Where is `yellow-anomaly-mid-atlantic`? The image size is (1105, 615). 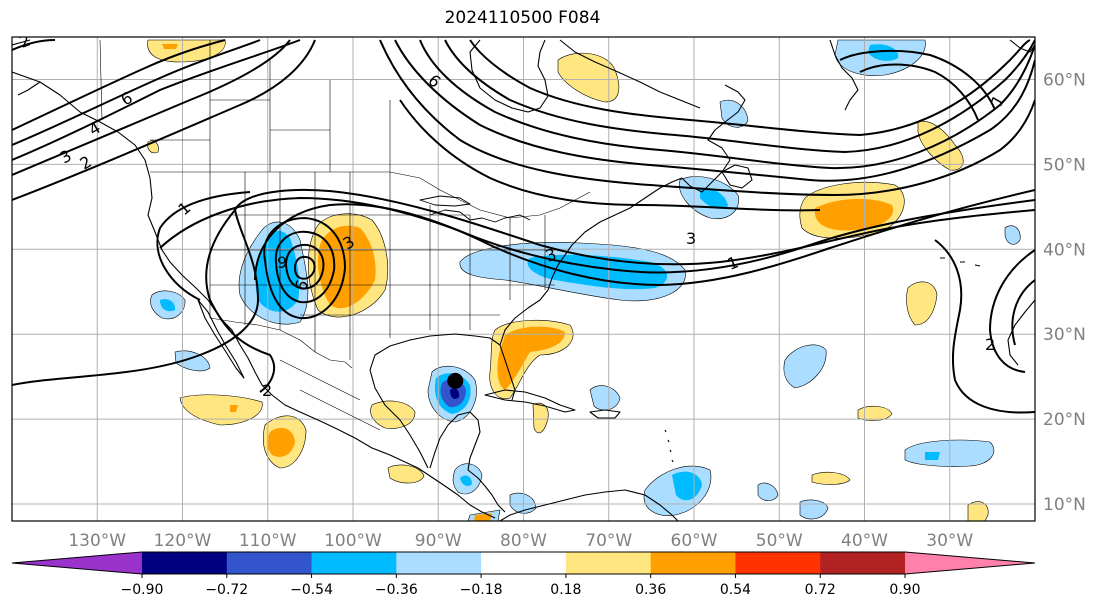
yellow-anomaly-mid-atlantic is located at coordinates (922, 303).